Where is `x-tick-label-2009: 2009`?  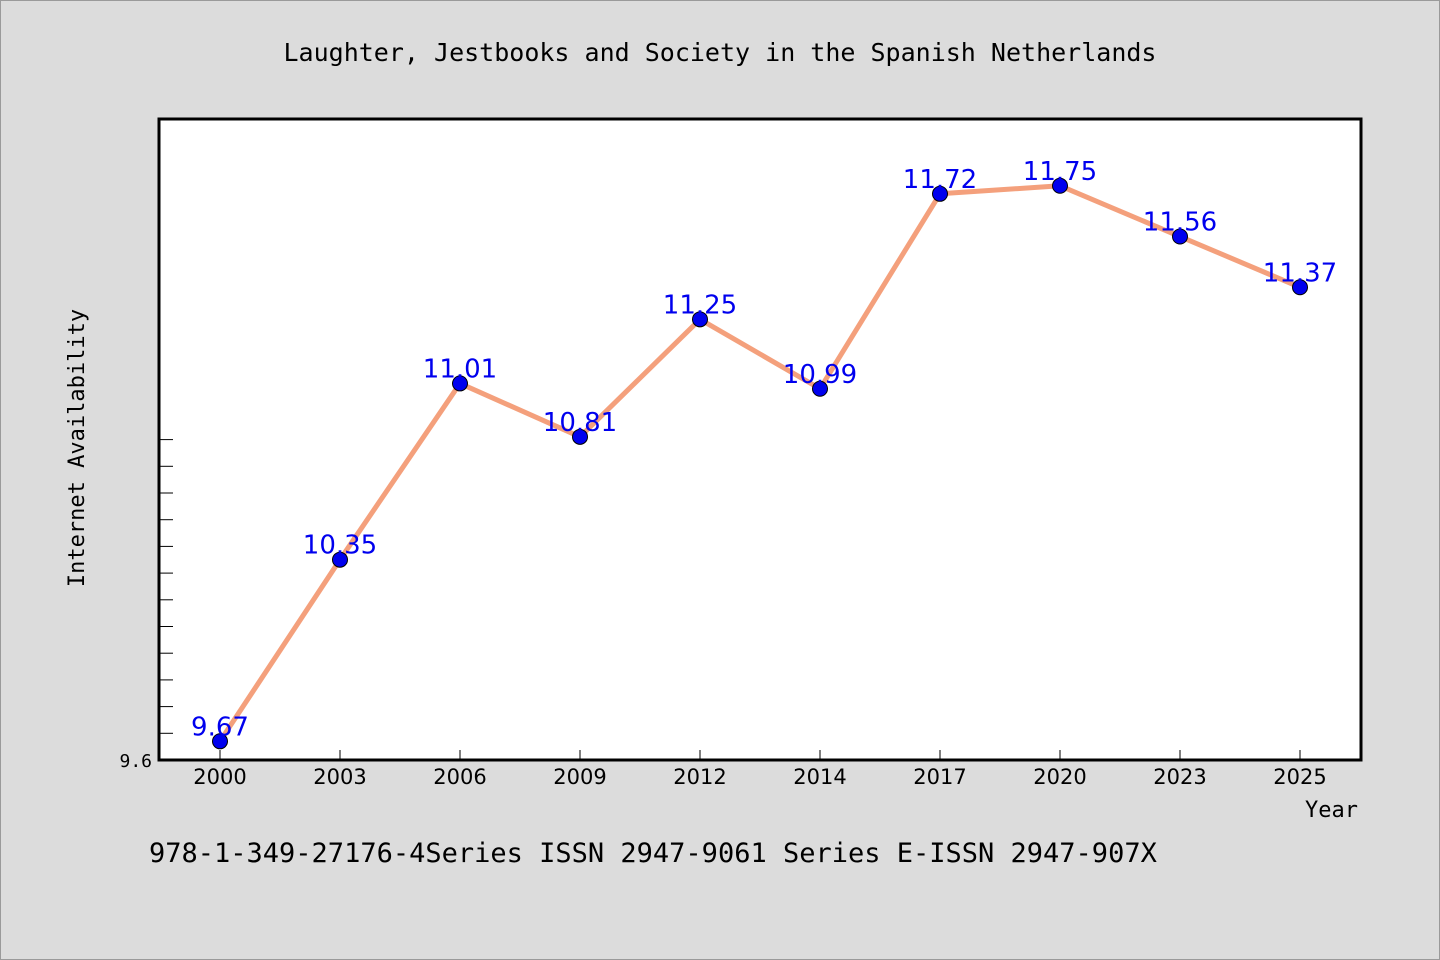
x-tick-label-2009: 2009 is located at coordinates (579, 777).